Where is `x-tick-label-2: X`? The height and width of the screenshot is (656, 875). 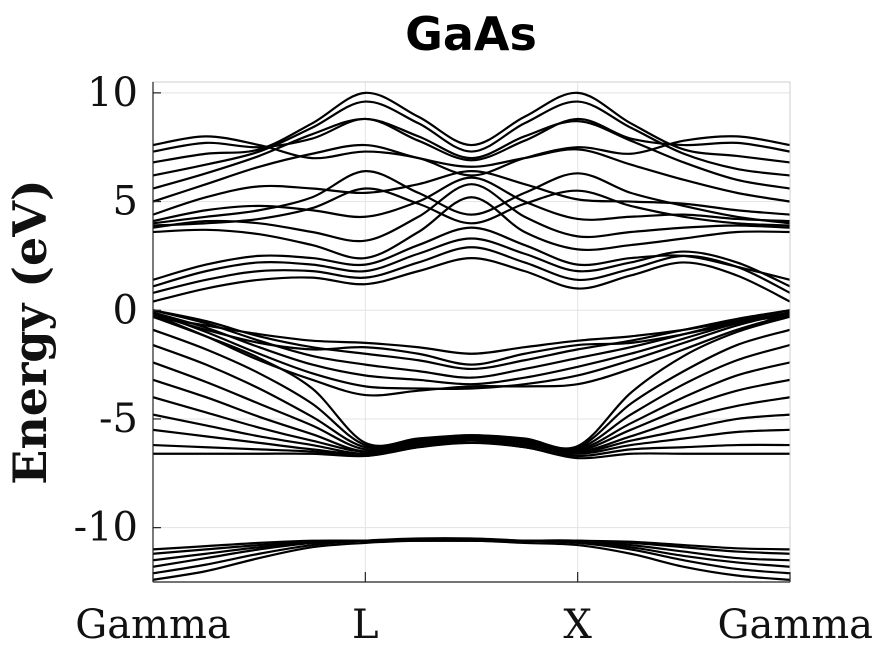
x-tick-label-2: X is located at coordinates (577, 625).